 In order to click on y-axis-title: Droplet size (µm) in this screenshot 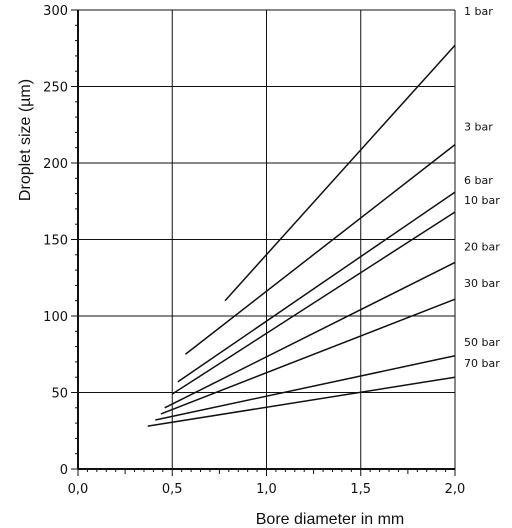, I will do `click(25, 140)`.